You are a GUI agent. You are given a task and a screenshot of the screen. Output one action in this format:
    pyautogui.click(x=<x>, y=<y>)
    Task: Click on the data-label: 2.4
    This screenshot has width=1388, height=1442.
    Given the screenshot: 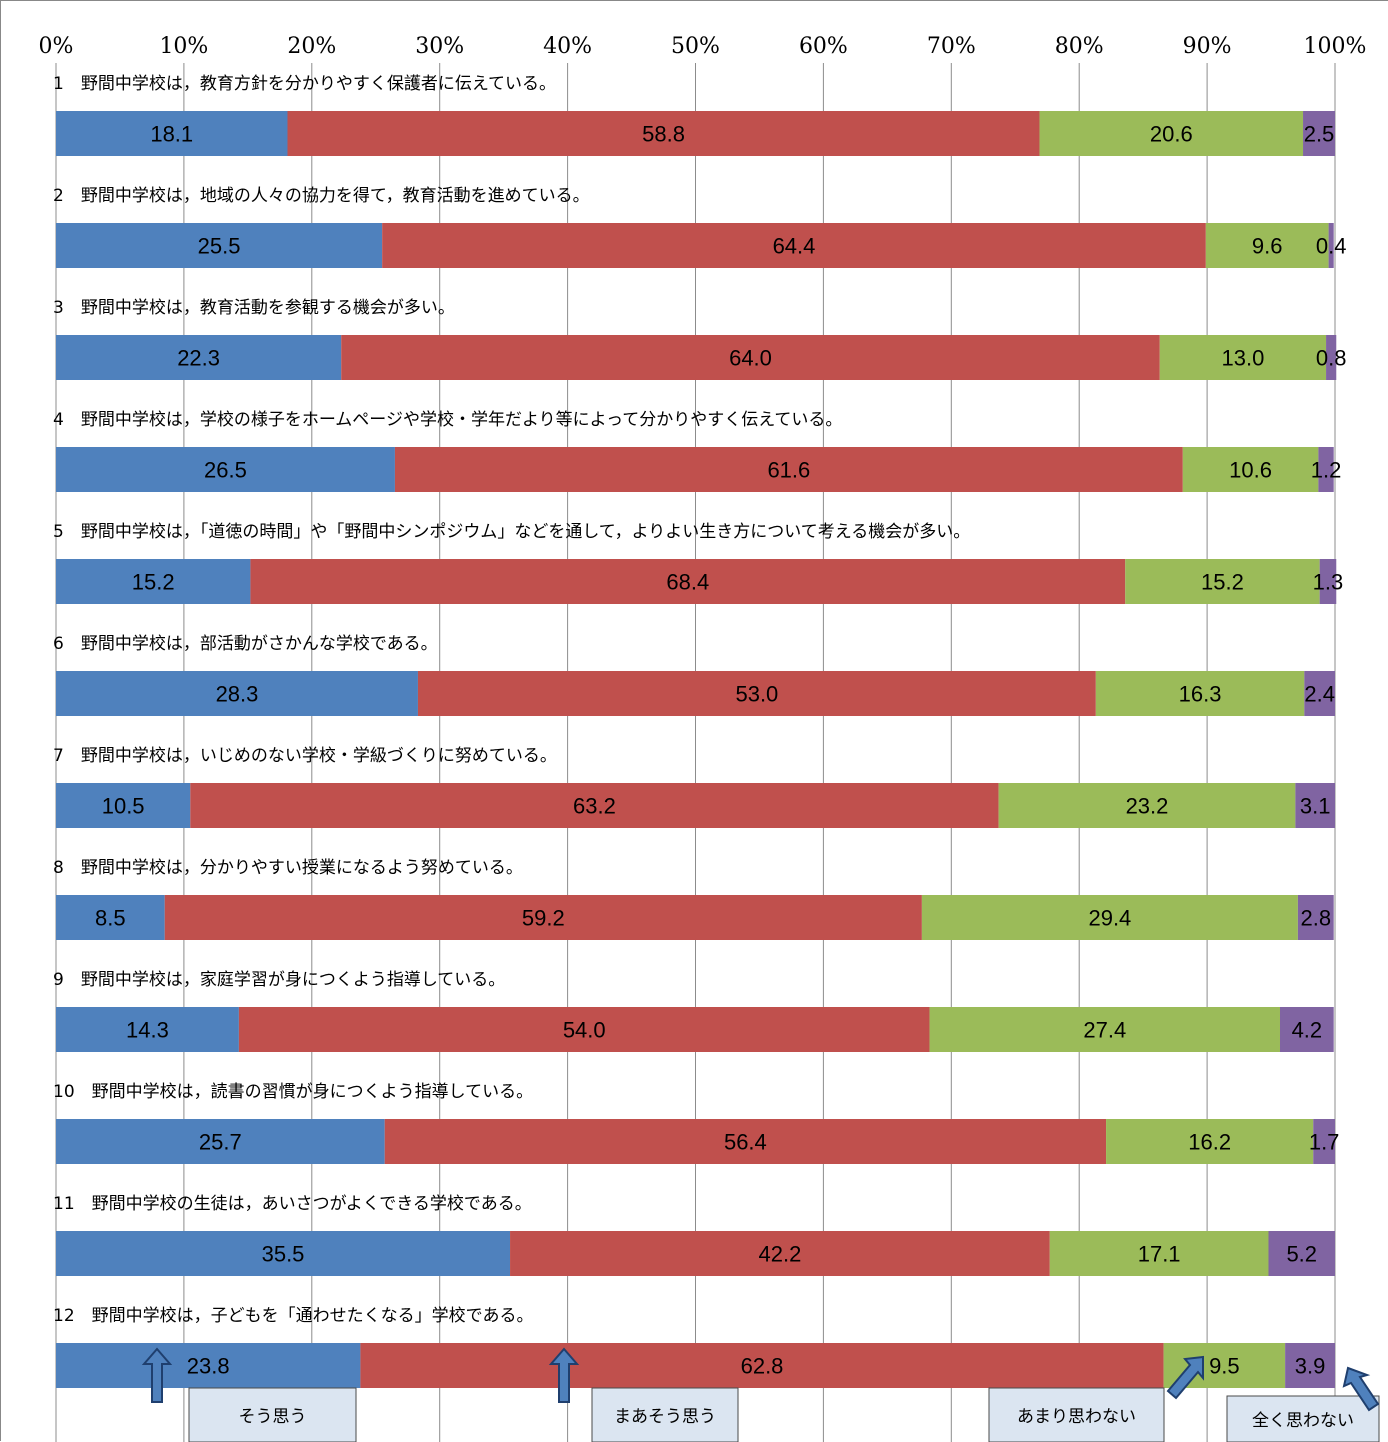 What is the action you would take?
    pyautogui.click(x=1319, y=694)
    